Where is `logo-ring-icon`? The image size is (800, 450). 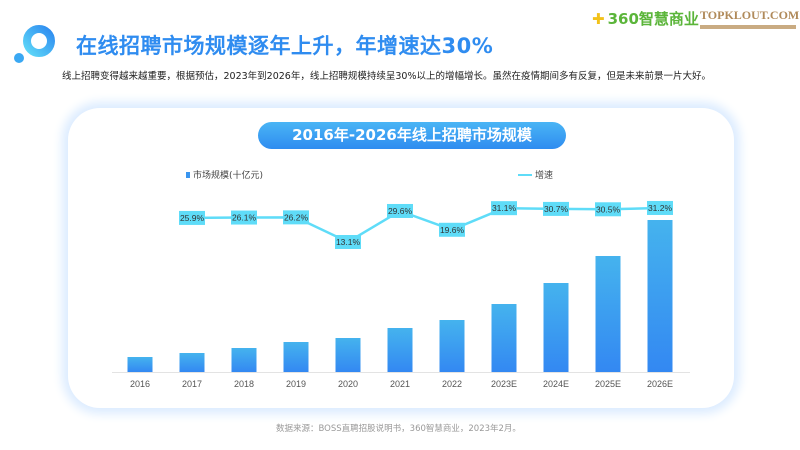 logo-ring-icon is located at coordinates (34, 44).